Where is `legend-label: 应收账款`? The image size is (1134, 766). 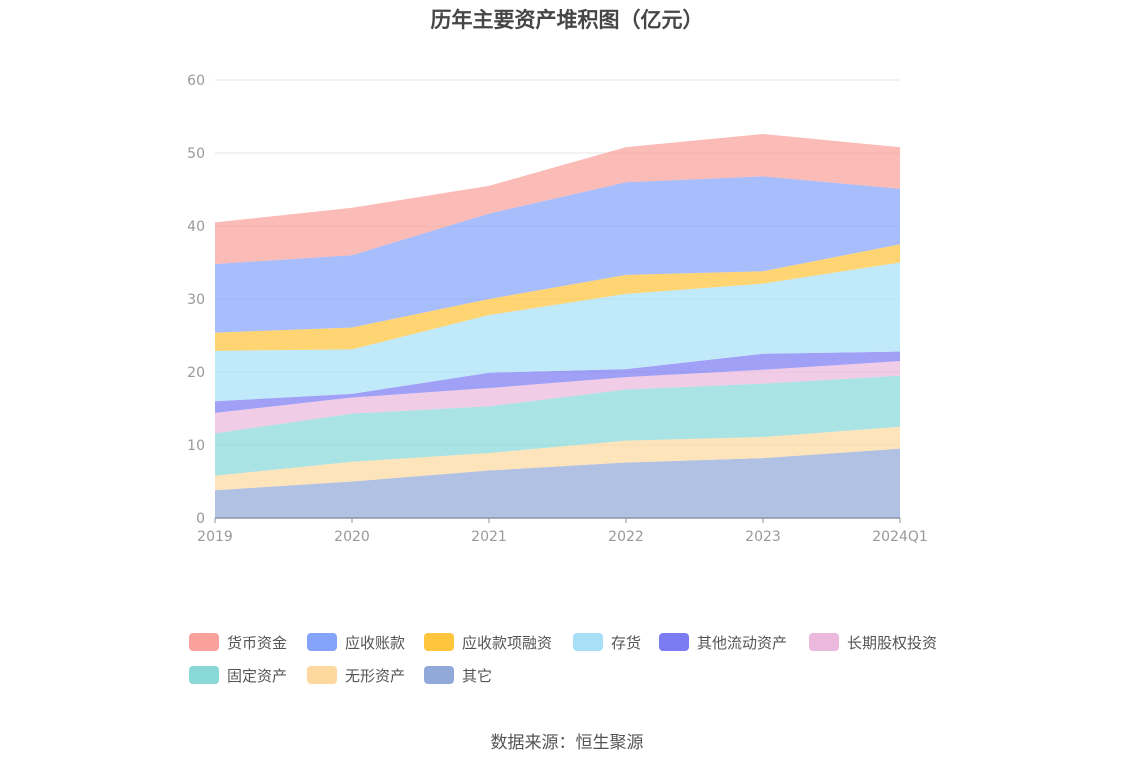 legend-label: 应收账款 is located at coordinates (375, 642).